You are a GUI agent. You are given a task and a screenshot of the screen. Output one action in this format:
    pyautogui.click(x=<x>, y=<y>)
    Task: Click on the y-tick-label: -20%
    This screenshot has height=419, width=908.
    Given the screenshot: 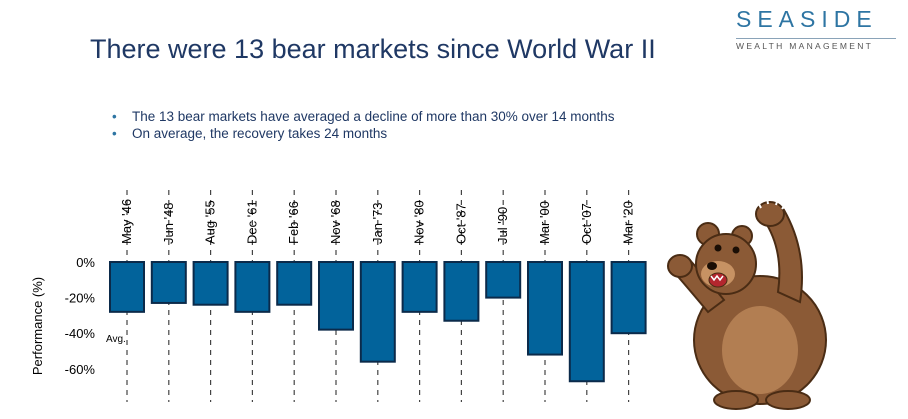 What is the action you would take?
    pyautogui.click(x=80, y=298)
    